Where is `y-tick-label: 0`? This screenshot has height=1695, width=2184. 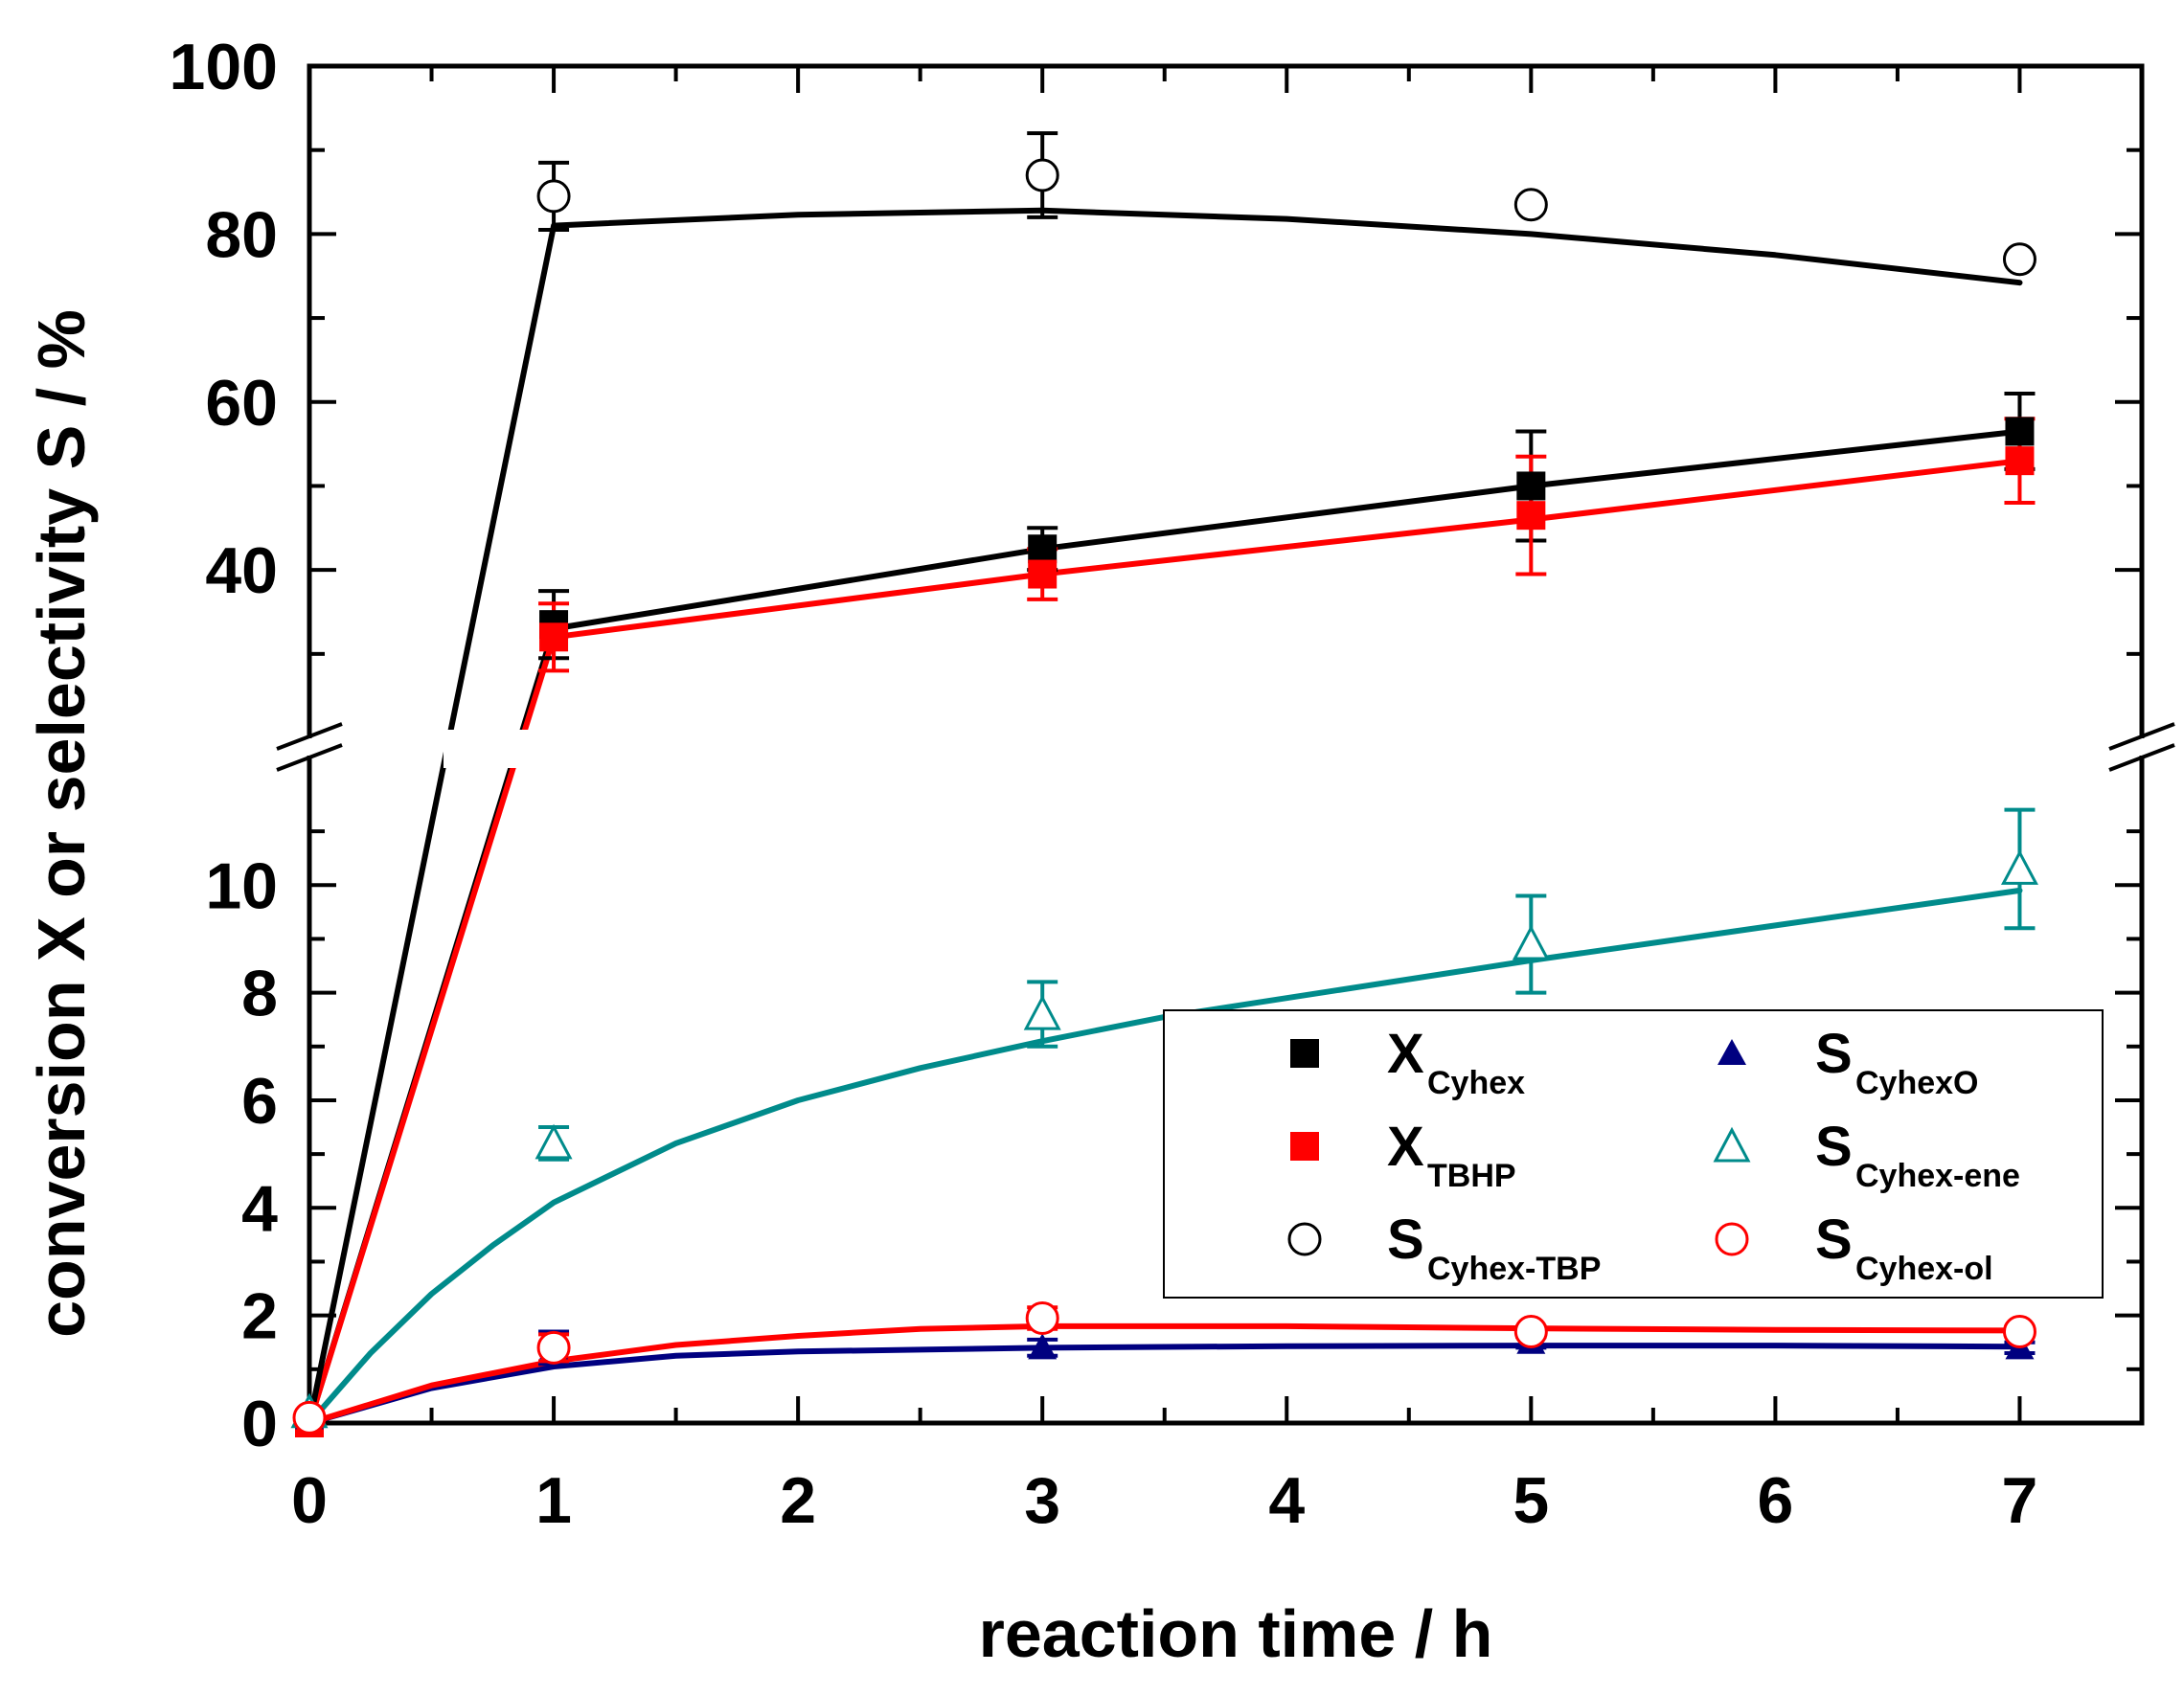
y-tick-label: 0 is located at coordinates (259, 1424).